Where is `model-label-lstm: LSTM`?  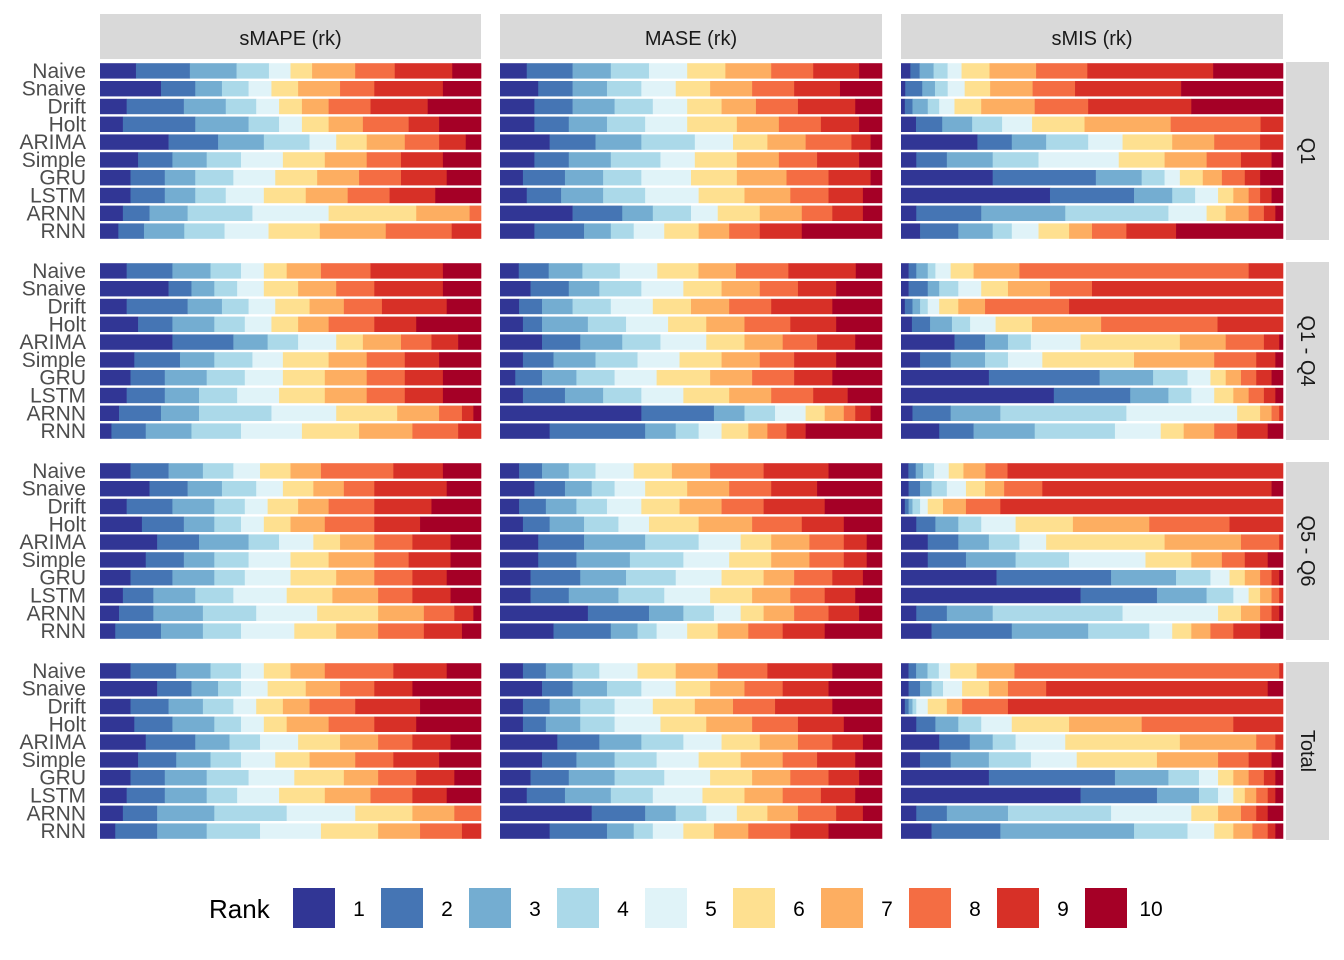
model-label-lstm: LSTM is located at coordinates (58, 196).